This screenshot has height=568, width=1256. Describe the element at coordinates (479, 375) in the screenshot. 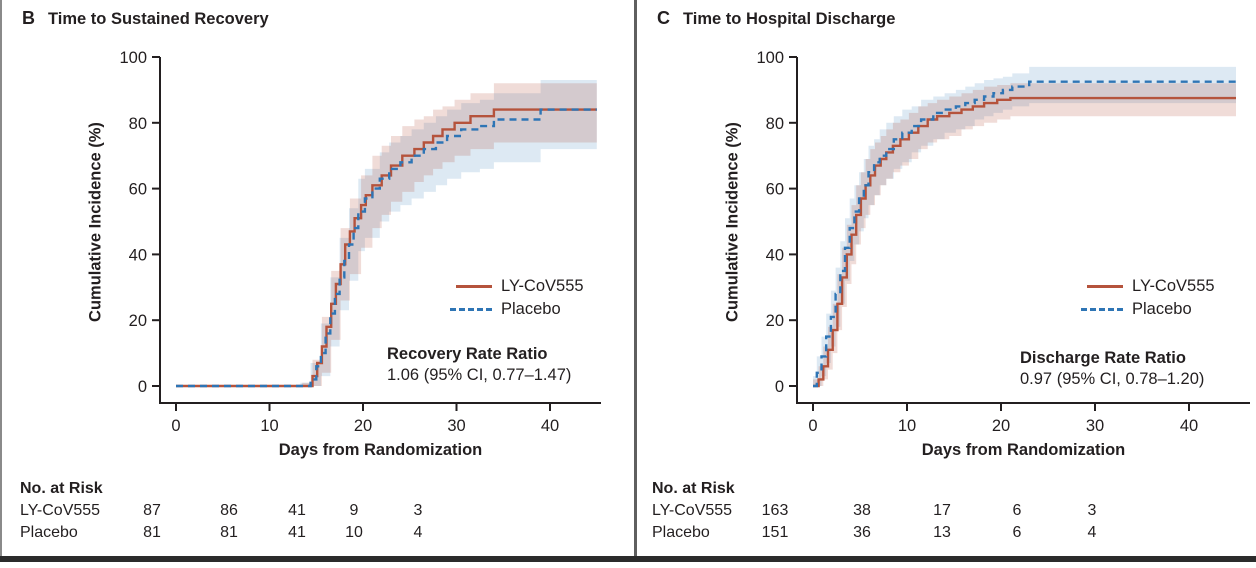

I see `annotation-value: 1.06 (95% CI, 0.77–1.47)` at that location.